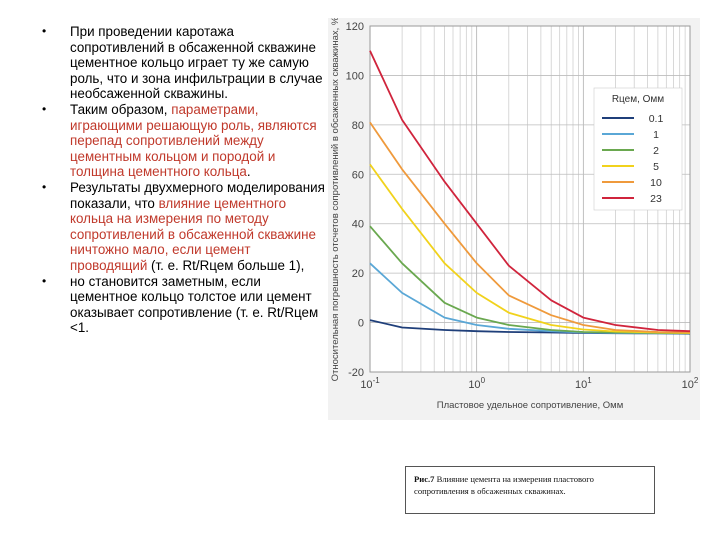 Image resolution: width=720 pixels, height=540 pixels. I want to click on legend-label: 1, so click(656, 135).